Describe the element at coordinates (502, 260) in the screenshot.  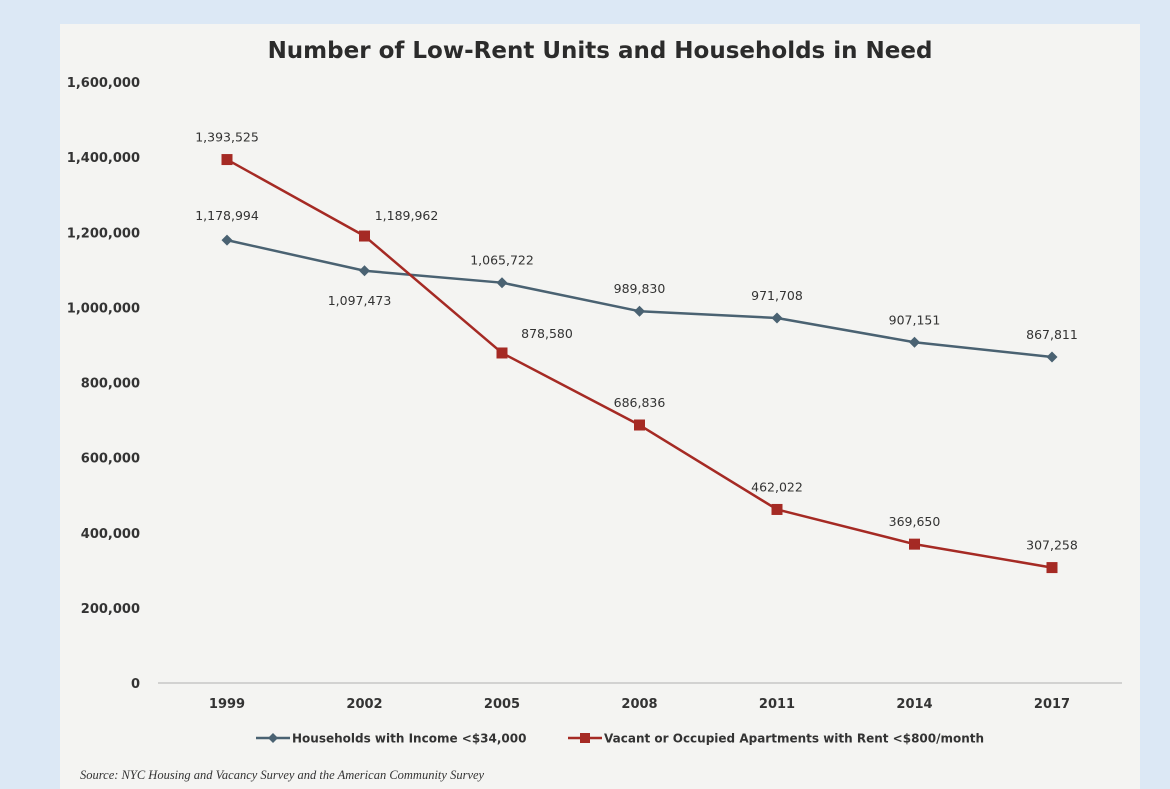
I see `data-label: 1,065,722` at that location.